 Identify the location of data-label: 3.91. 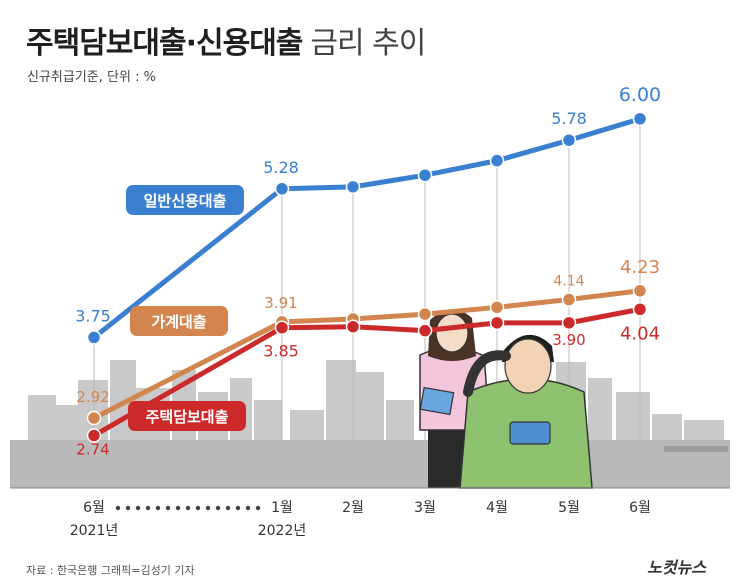
(280, 303).